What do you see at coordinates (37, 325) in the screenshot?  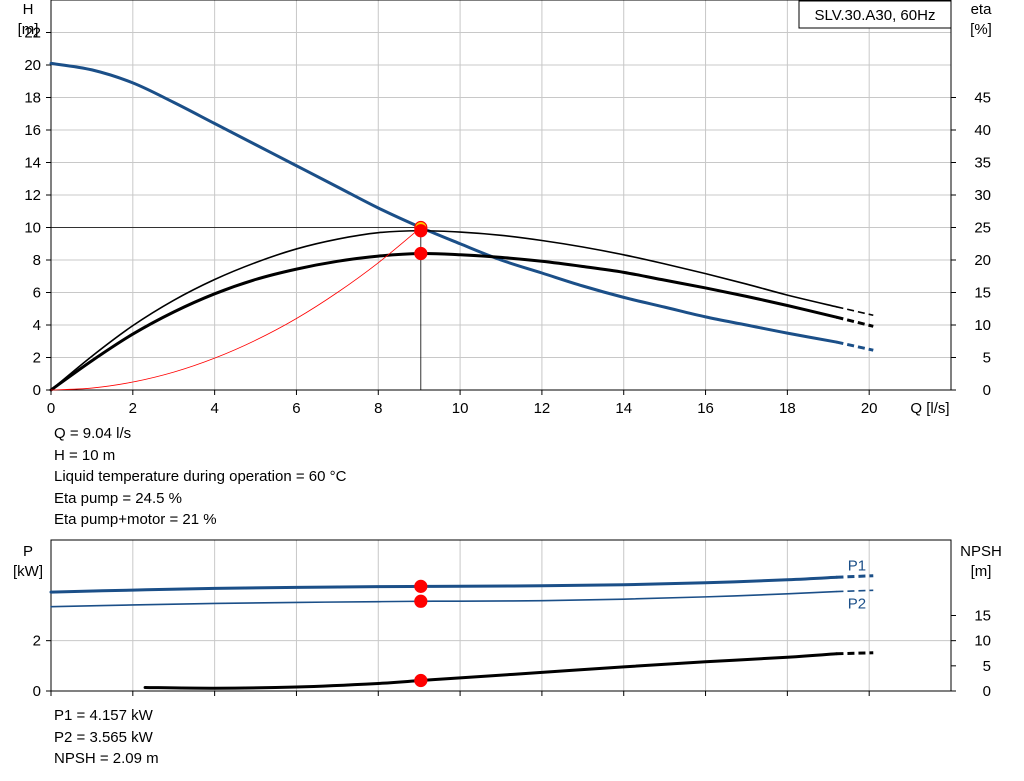 I see `y-tick-label-left: 4` at bounding box center [37, 325].